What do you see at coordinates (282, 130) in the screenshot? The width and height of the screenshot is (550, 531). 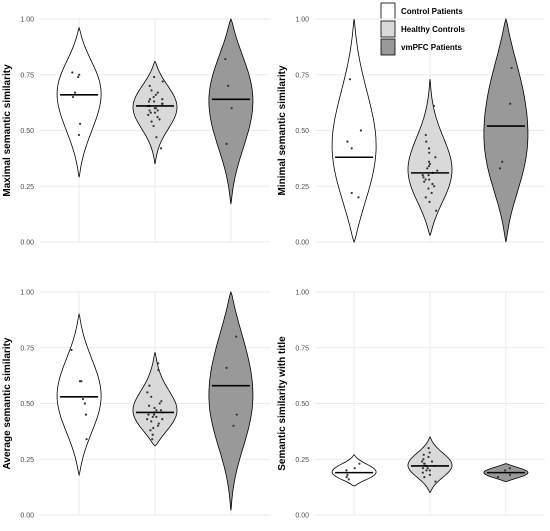 I see `y-axis-label: Minimal semantic similarity` at bounding box center [282, 130].